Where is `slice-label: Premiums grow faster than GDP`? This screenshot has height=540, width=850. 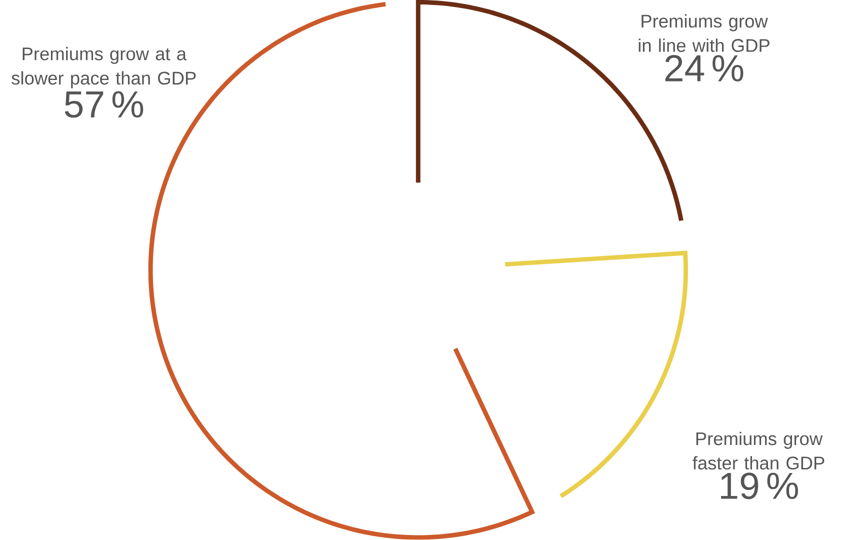 slice-label: Premiums grow faster than GDP is located at coordinates (758, 451).